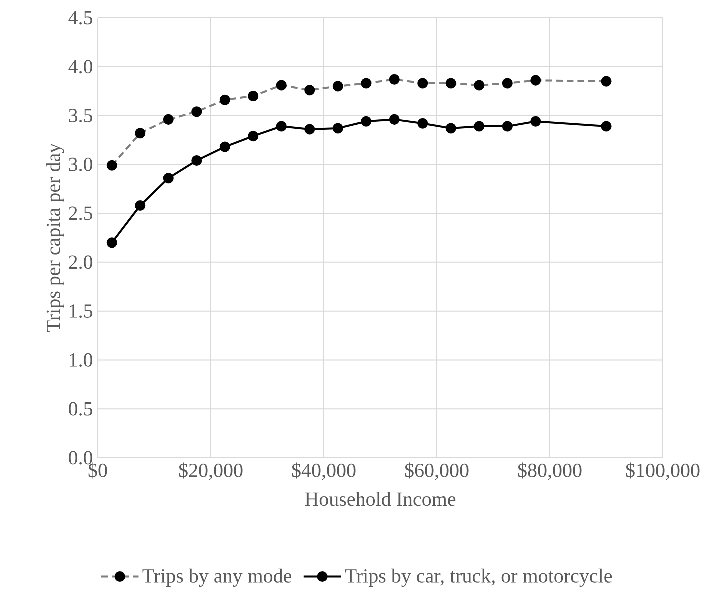  Describe the element at coordinates (663, 471) in the screenshot. I see `x-tick-label: $100,000` at that location.